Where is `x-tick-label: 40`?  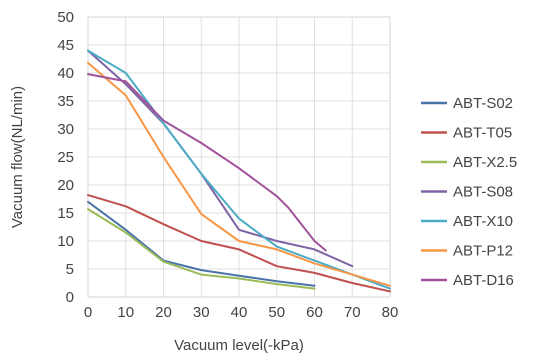 x-tick-label: 40 is located at coordinates (239, 312).